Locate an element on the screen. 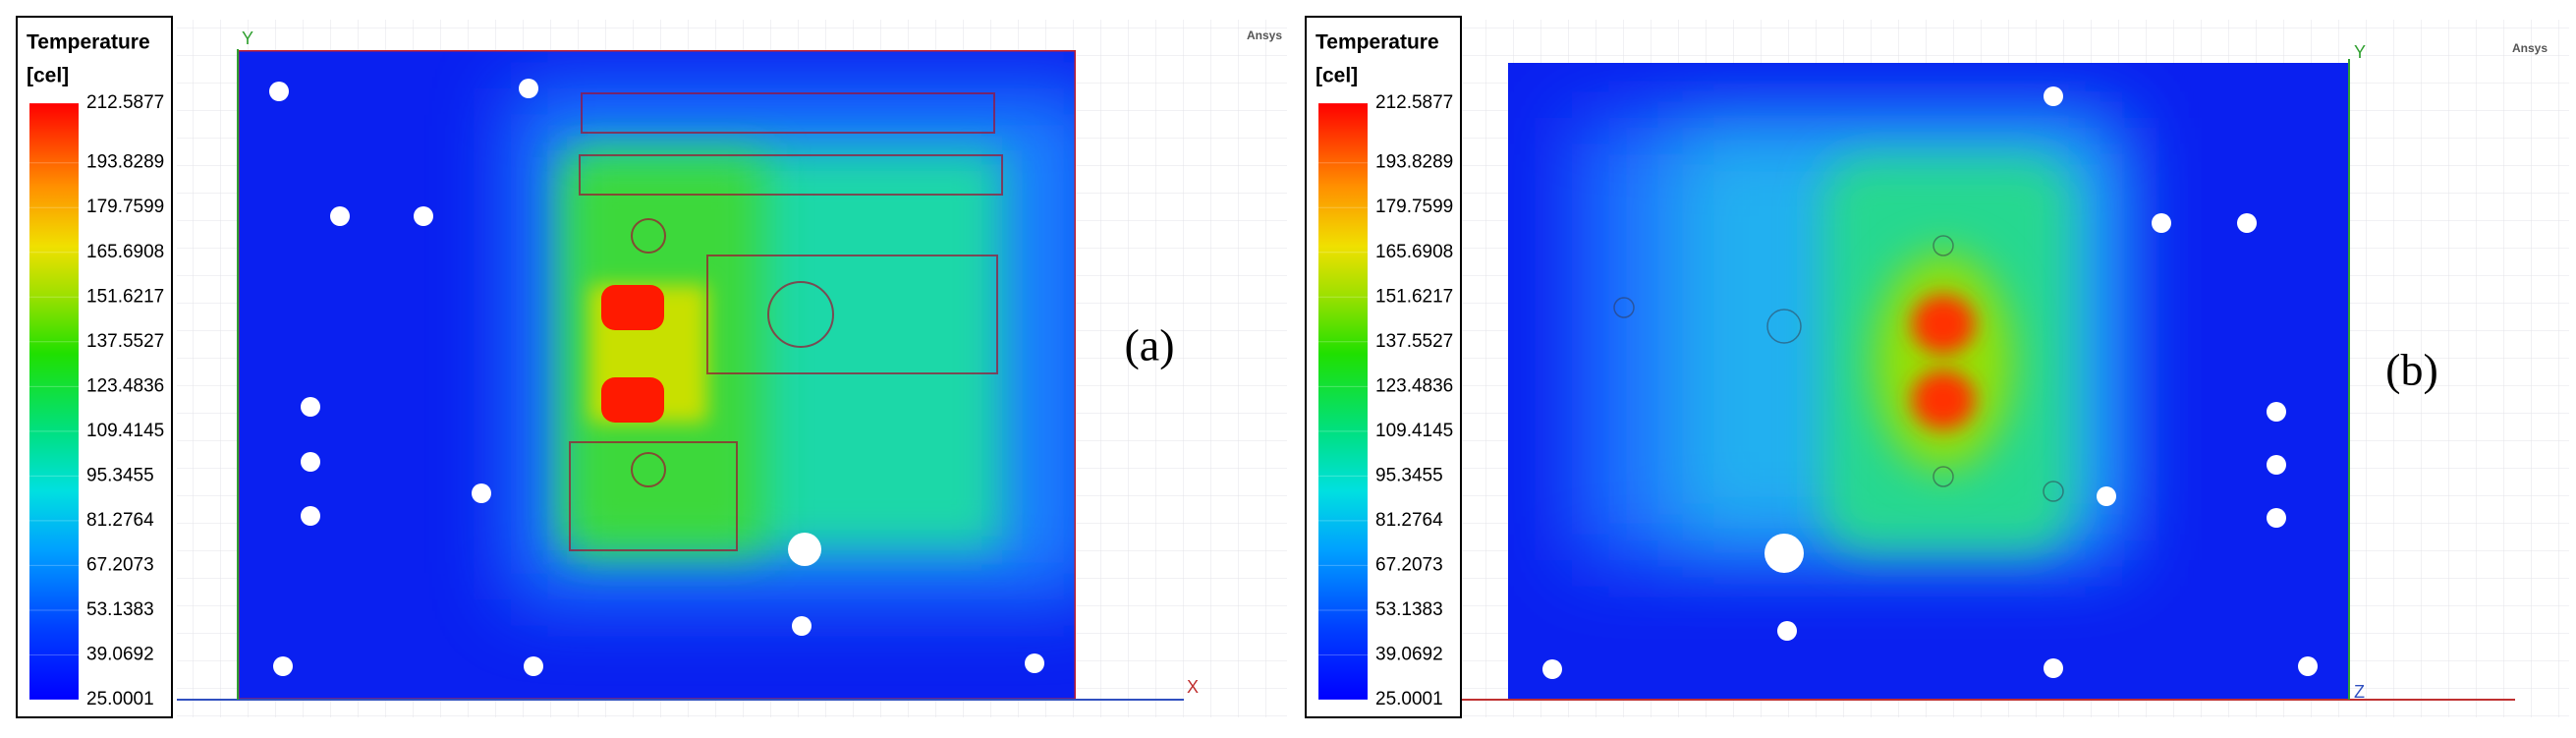 This screenshot has width=2576, height=738. panel-label: (a) is located at coordinates (1149, 345).